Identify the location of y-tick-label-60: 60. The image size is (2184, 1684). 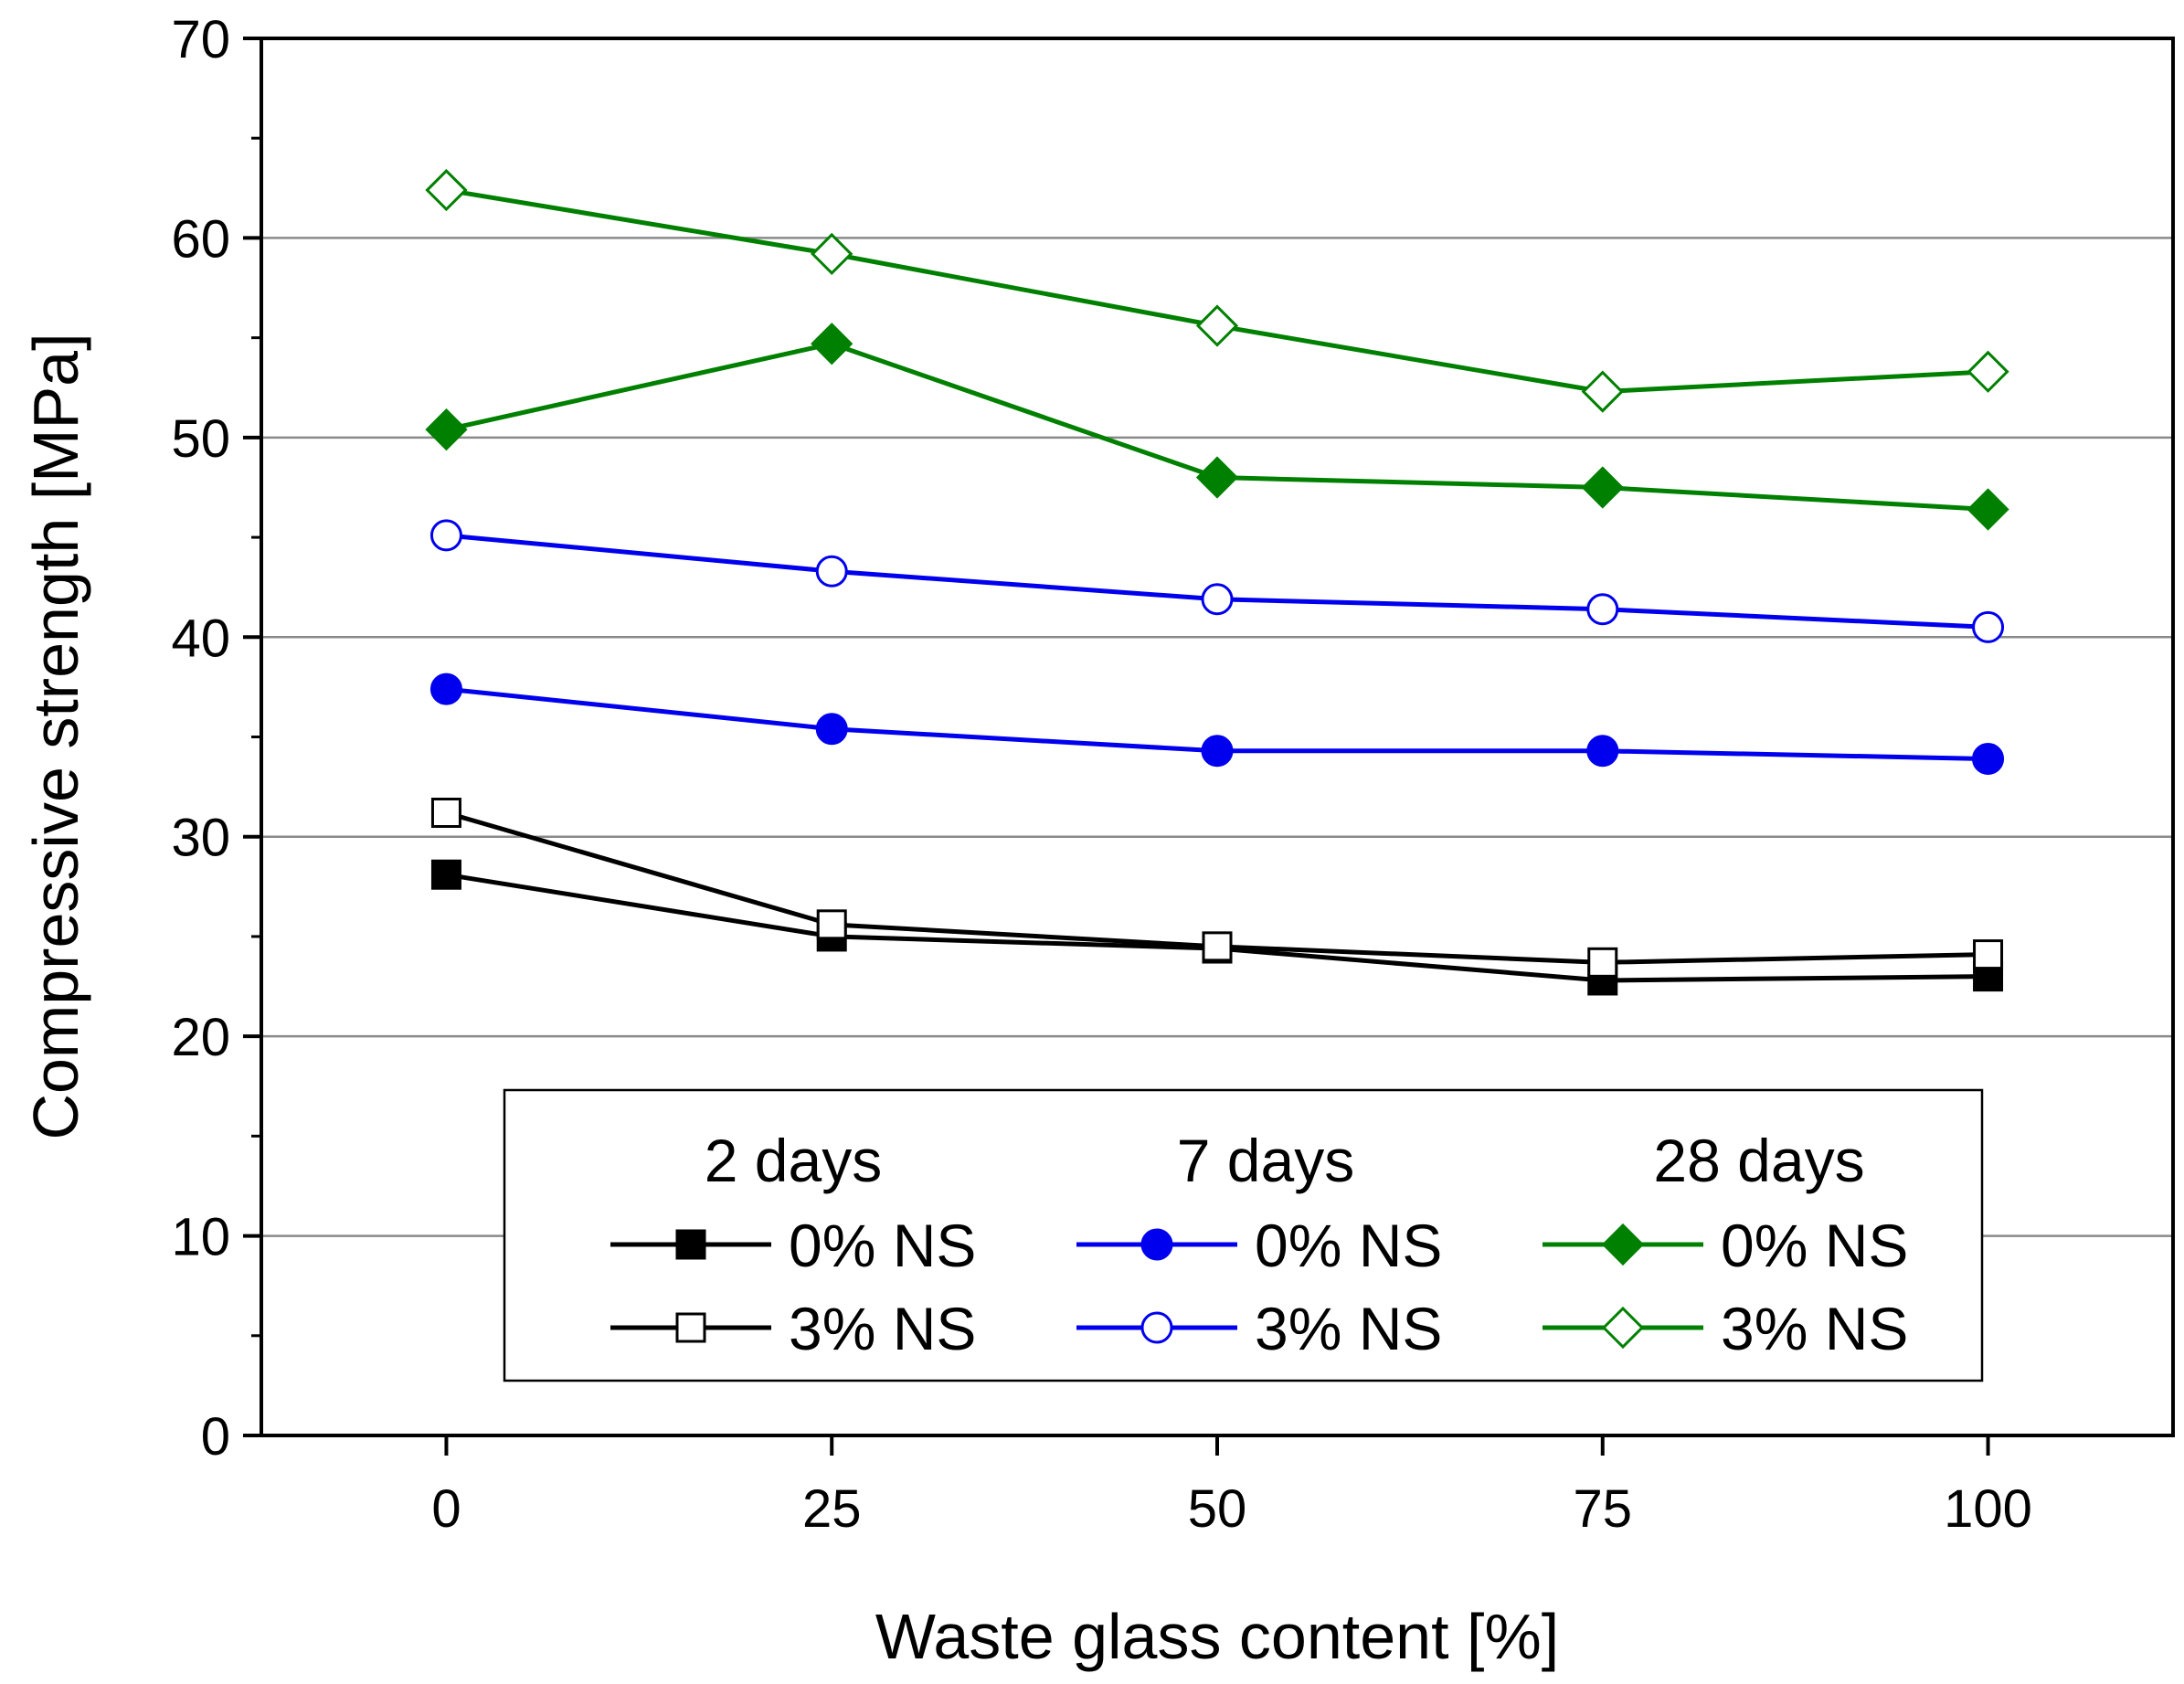
(201, 239).